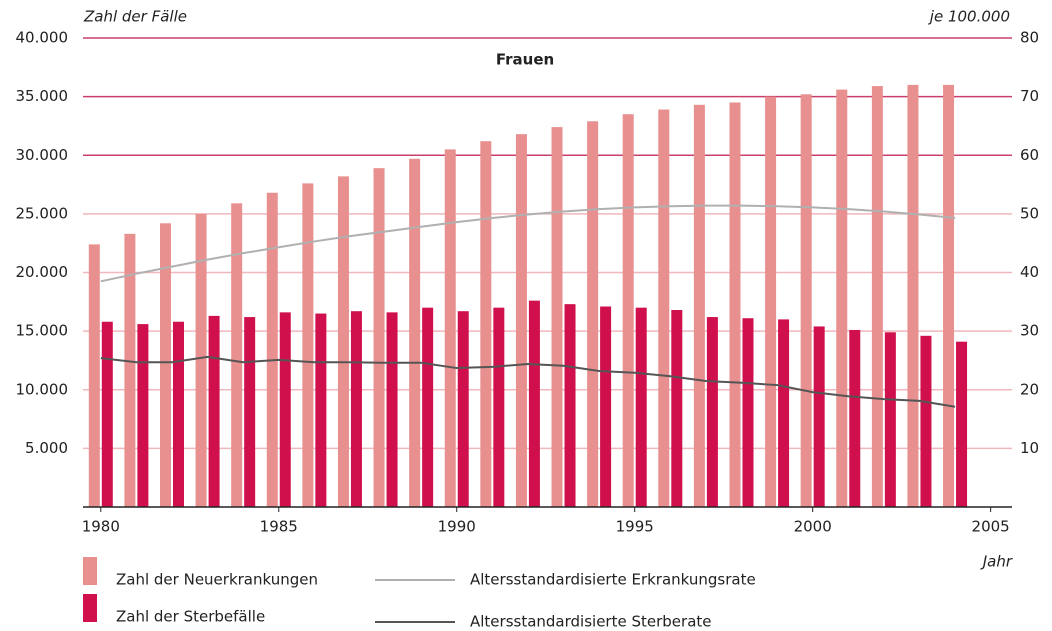 This screenshot has height=631, width=1052. What do you see at coordinates (635, 527) in the screenshot?
I see `x-tick-label: 1995` at bounding box center [635, 527].